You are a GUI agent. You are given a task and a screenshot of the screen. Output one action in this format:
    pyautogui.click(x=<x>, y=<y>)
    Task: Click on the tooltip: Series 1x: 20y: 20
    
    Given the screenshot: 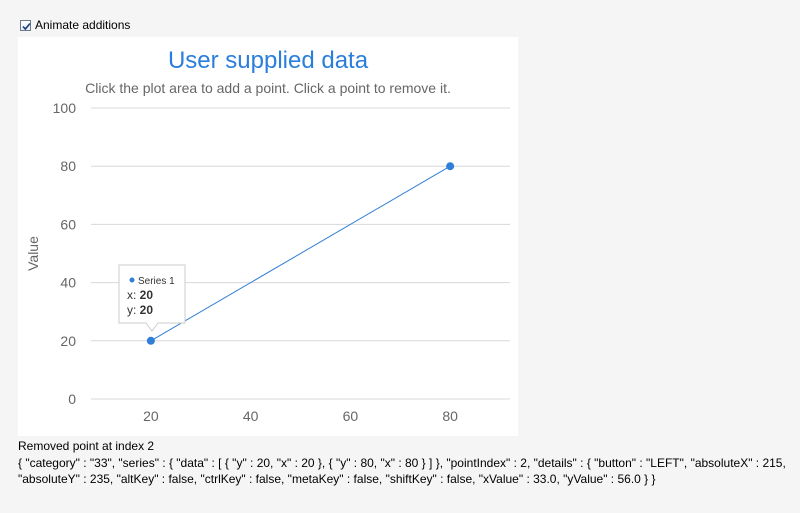 What is the action you would take?
    pyautogui.click(x=152, y=298)
    